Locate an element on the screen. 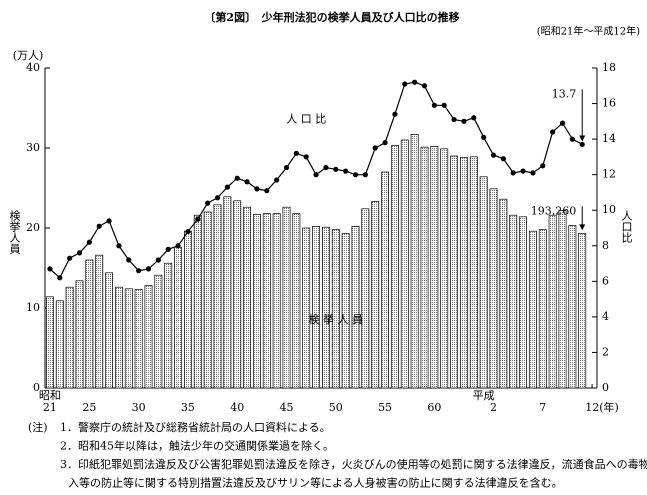  series-label: 検 挙 人 員 is located at coordinates (336, 319).